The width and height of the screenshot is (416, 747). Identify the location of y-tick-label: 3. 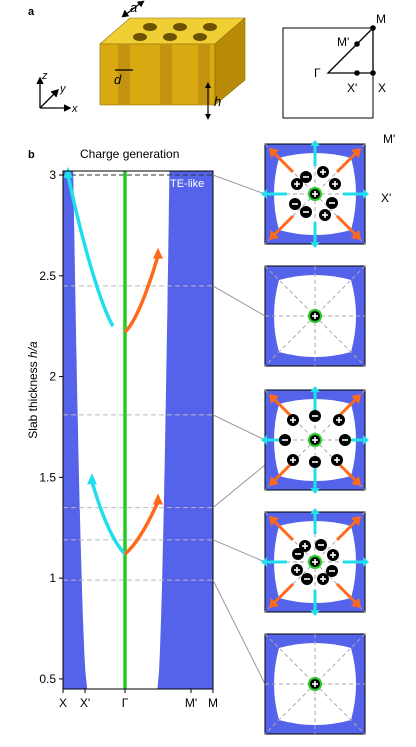
(52, 175).